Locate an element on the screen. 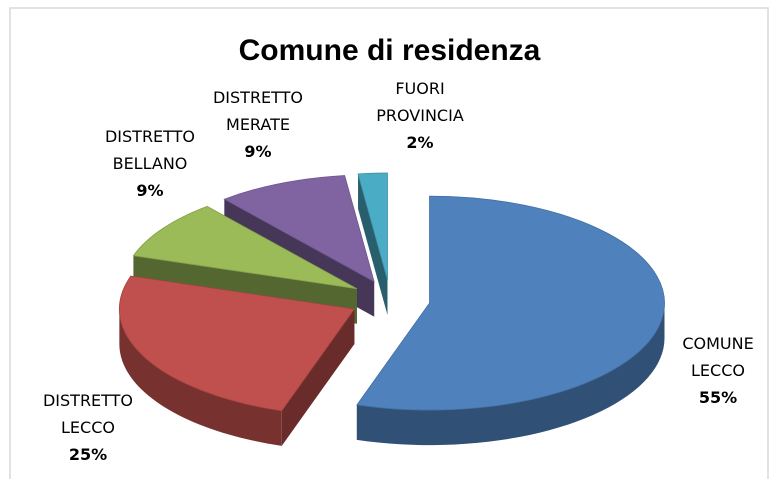 This screenshot has width=779, height=479. category-label: FUORI PROVINCIA is located at coordinates (420, 102).